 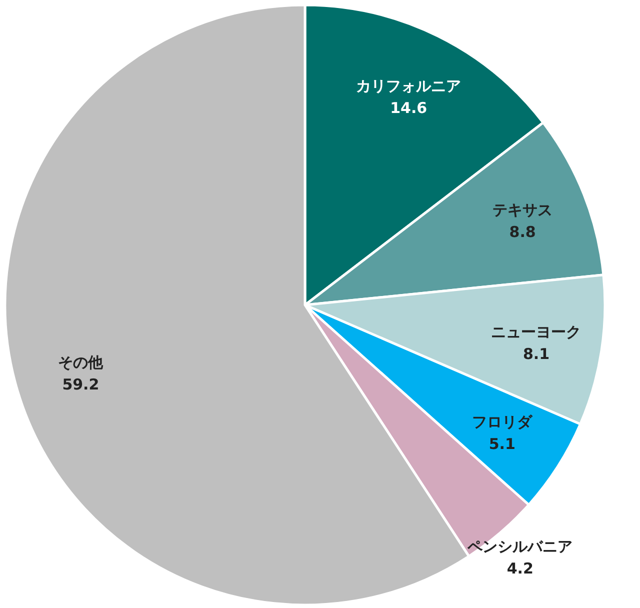 What do you see at coordinates (503, 422) in the screenshot?
I see `slice-label: フロリダ` at bounding box center [503, 422].